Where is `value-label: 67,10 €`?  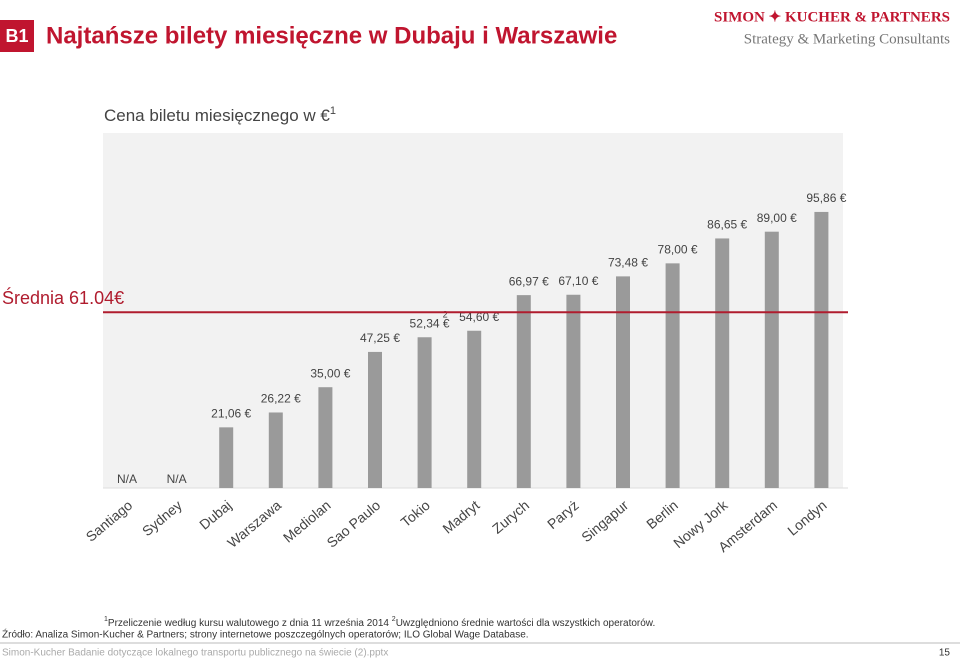 value-label: 67,10 € is located at coordinates (578, 281).